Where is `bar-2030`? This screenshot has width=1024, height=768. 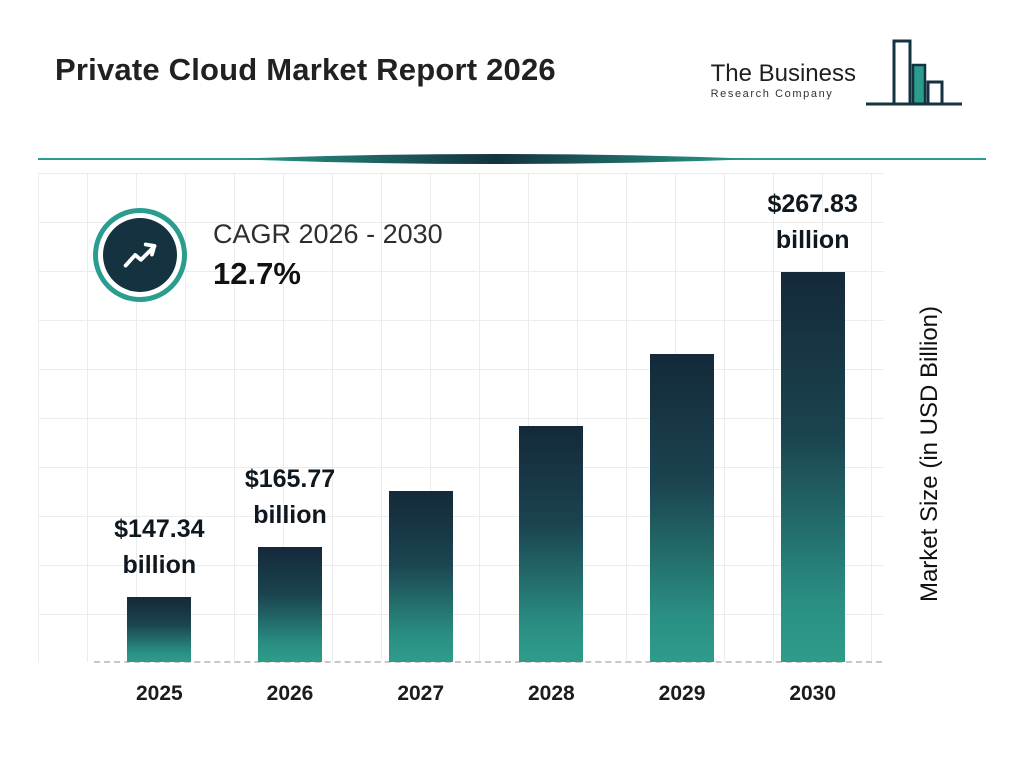 bar-2030 is located at coordinates (812, 467).